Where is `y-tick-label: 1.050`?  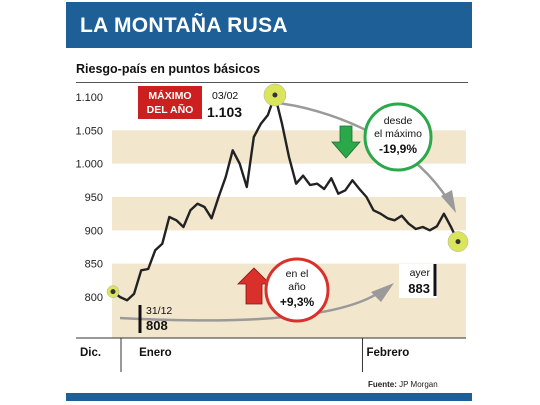 y-tick-label: 1.050 is located at coordinates (89, 131).